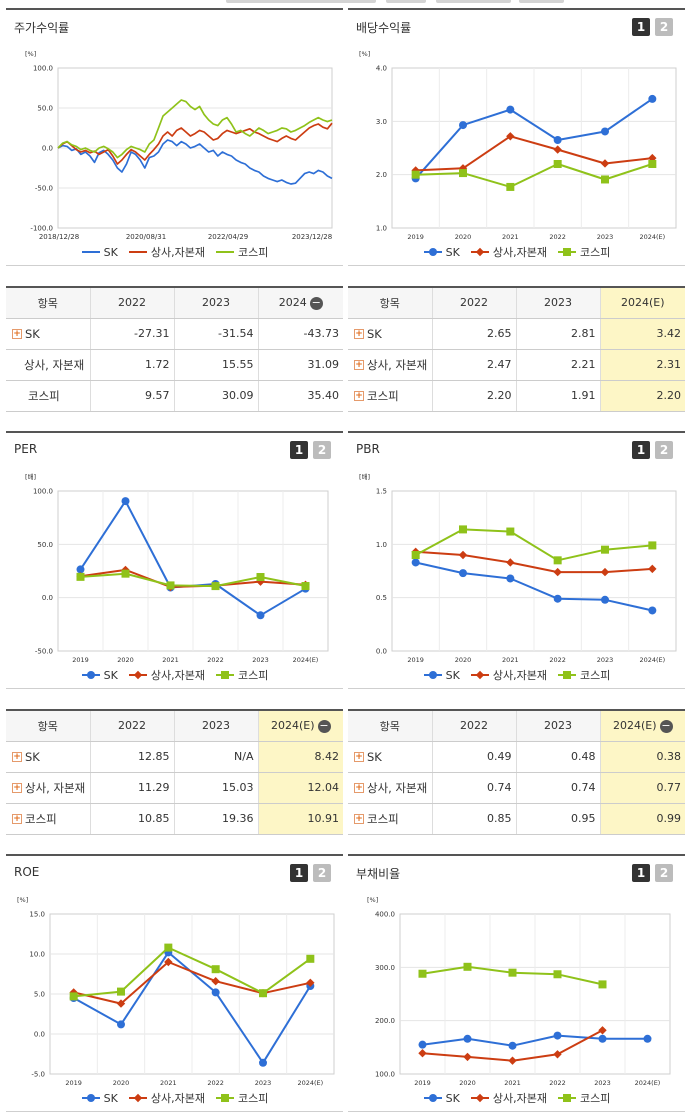 The image size is (691, 1115). Describe the element at coordinates (48, 302) in the screenshot. I see `col-header-item: 항목` at that location.